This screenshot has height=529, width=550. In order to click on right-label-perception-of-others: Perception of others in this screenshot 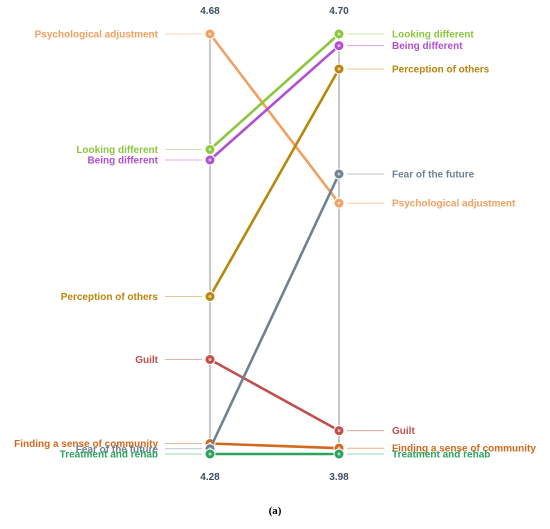, I will do `click(441, 70)`.